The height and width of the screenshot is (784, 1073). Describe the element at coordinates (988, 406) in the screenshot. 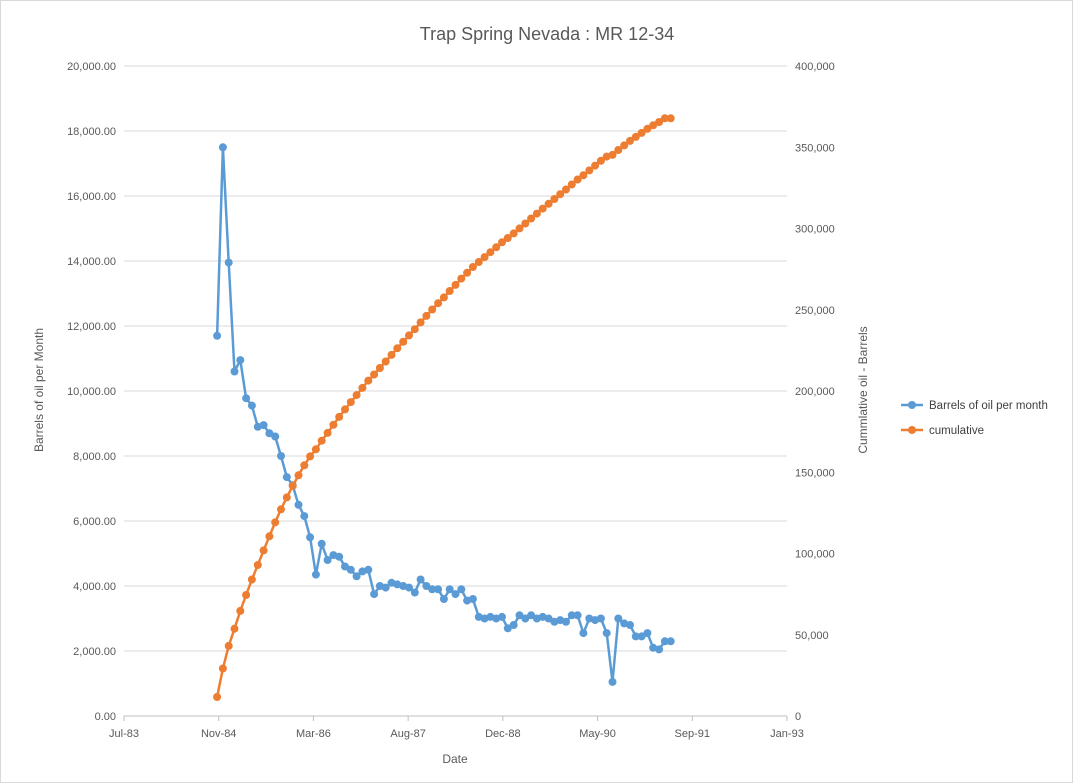

I see `legend-label-oil: Barrels of oil per month` at that location.